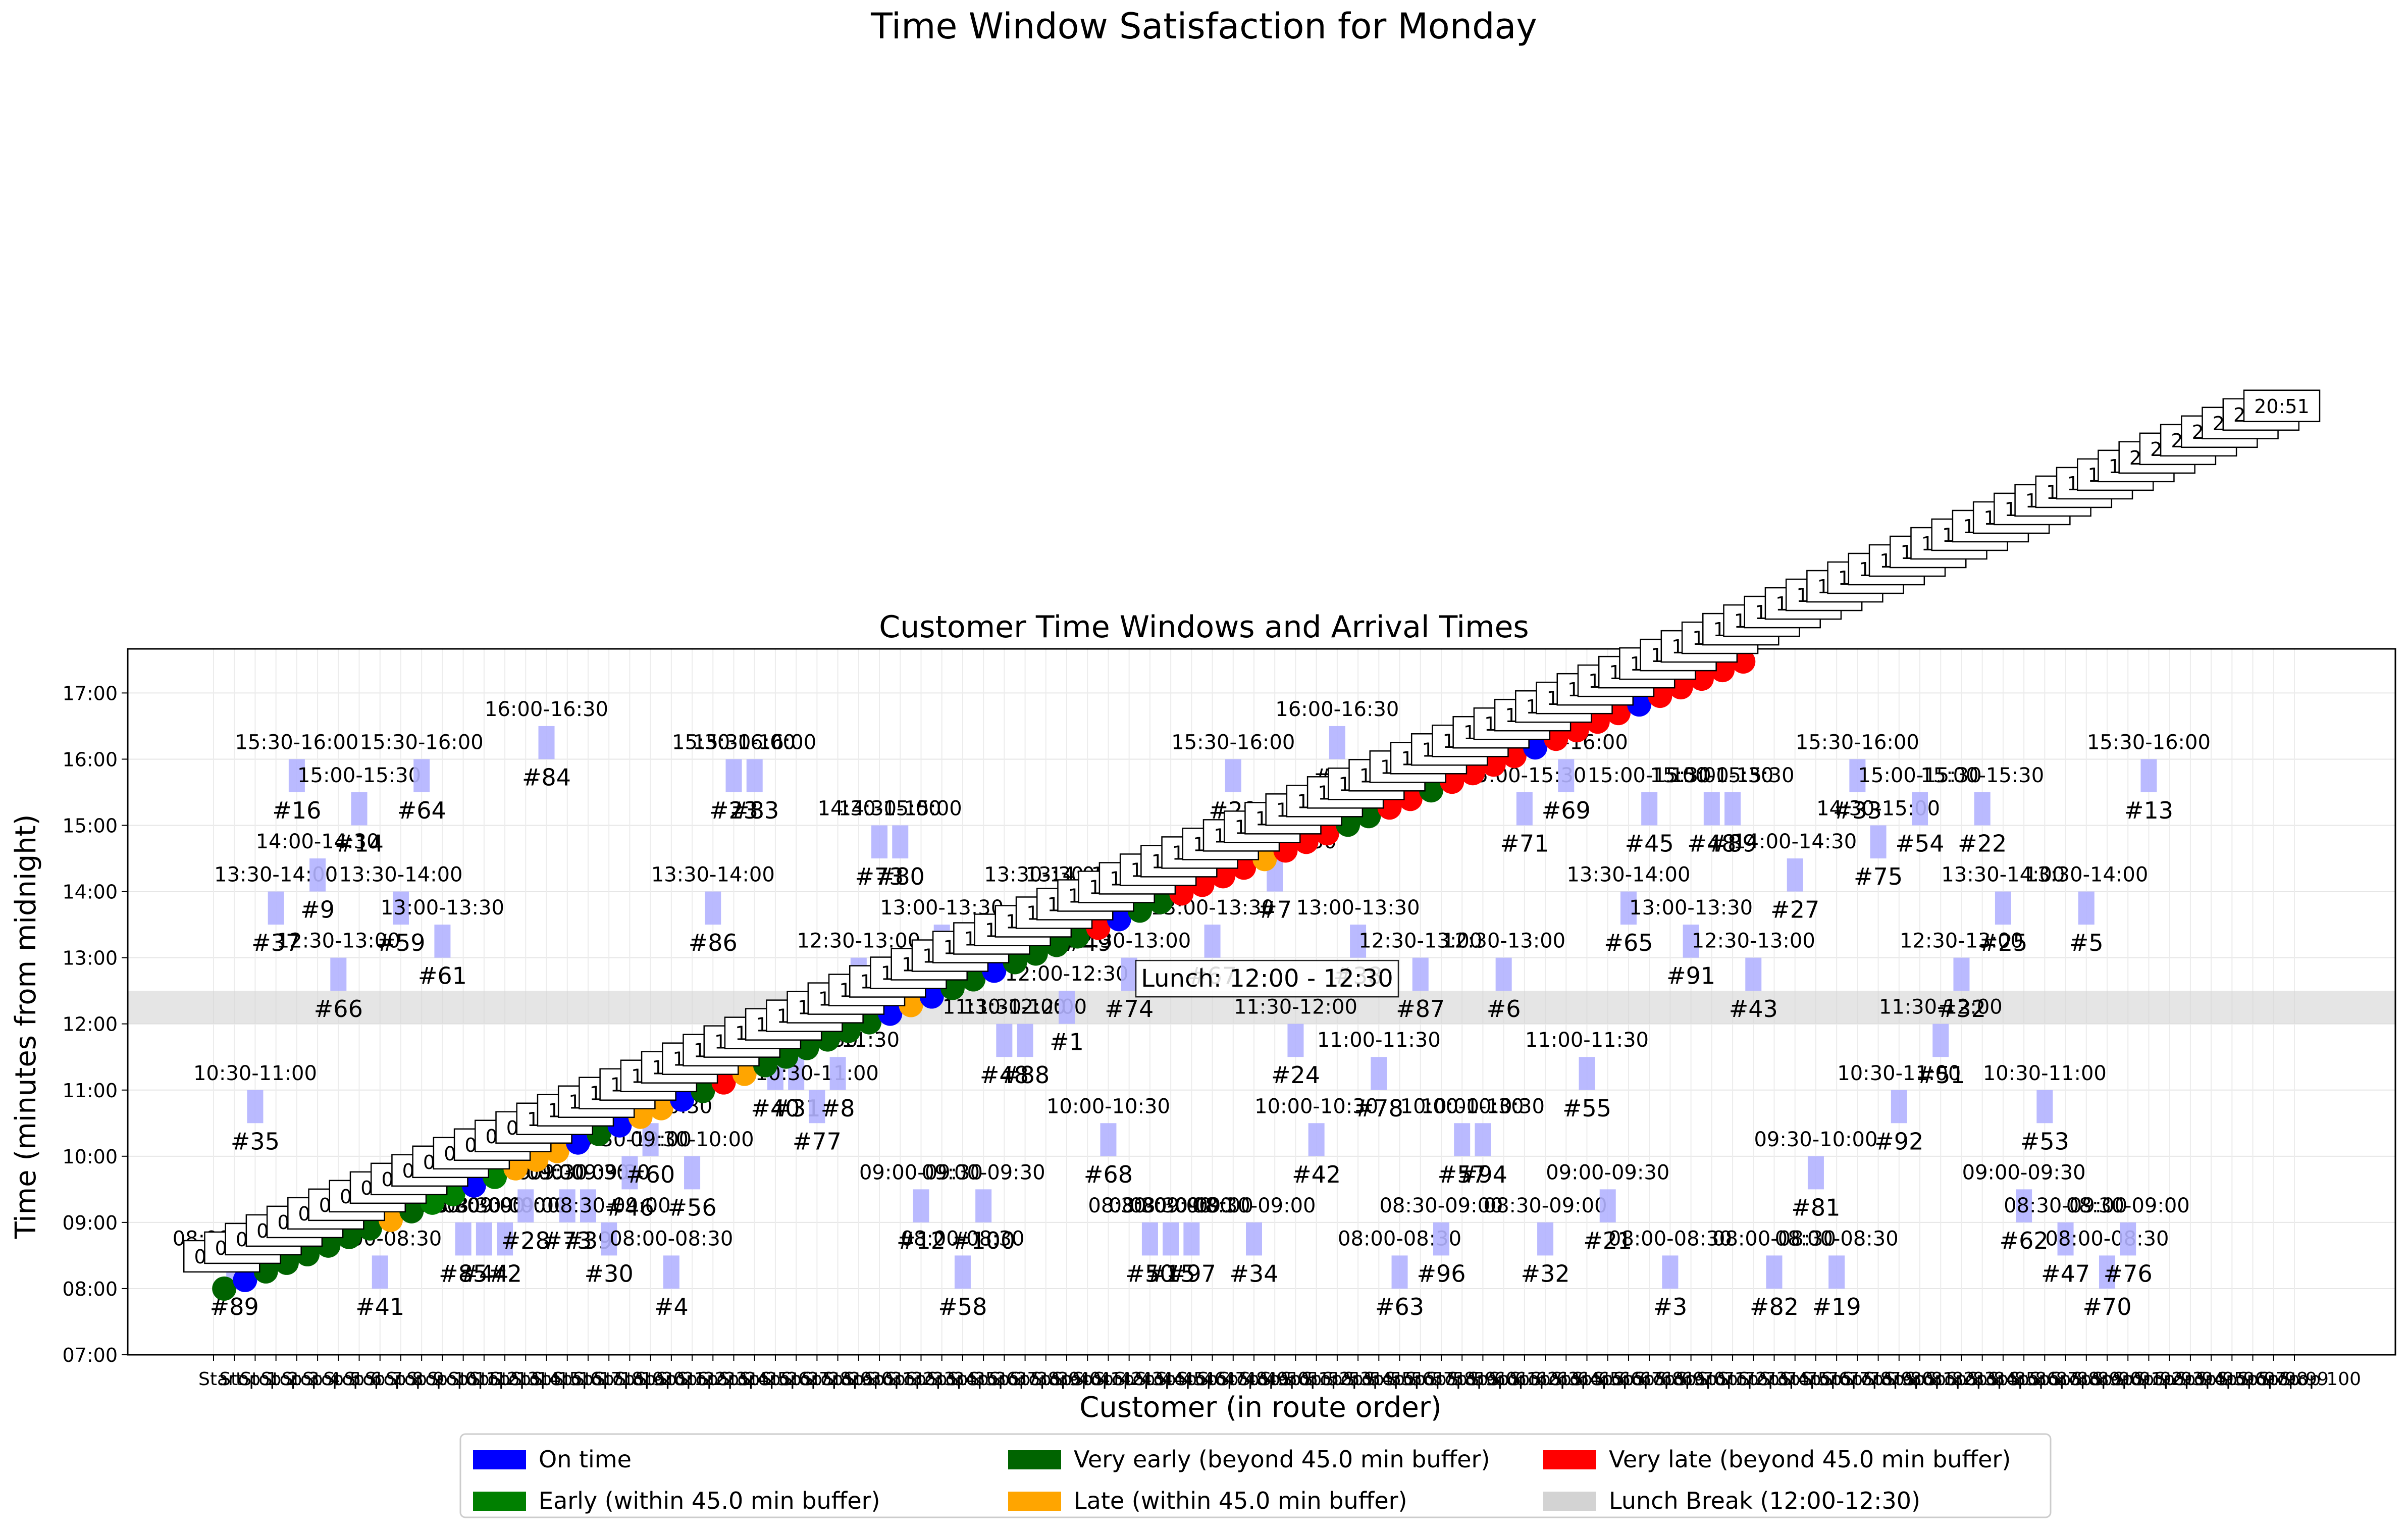 The image size is (2408, 1531). I want to click on customer-id-label: #7, so click(1275, 910).